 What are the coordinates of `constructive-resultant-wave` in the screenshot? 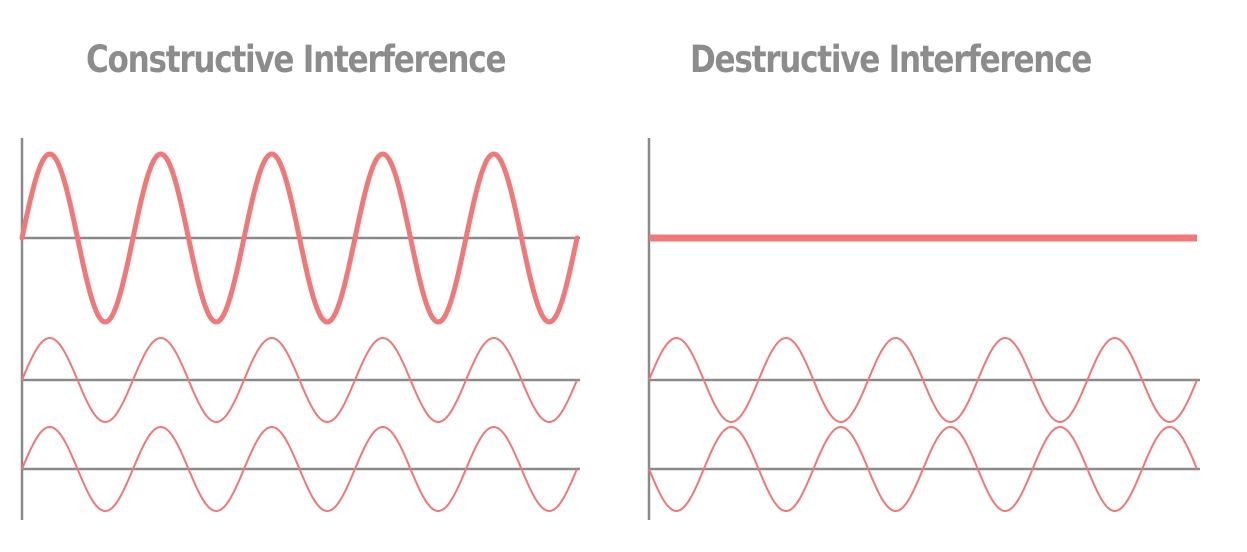 It's located at (299, 238).